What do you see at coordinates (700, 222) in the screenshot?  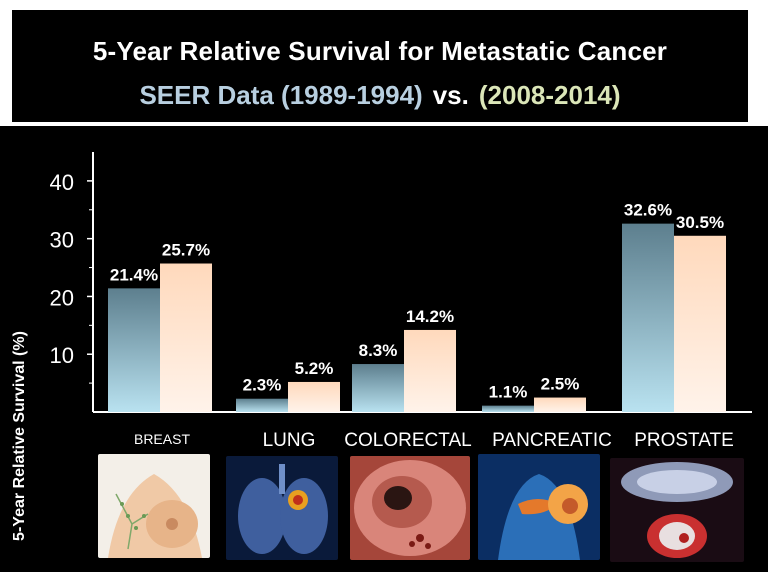 I see `data-label: 30.5%` at bounding box center [700, 222].